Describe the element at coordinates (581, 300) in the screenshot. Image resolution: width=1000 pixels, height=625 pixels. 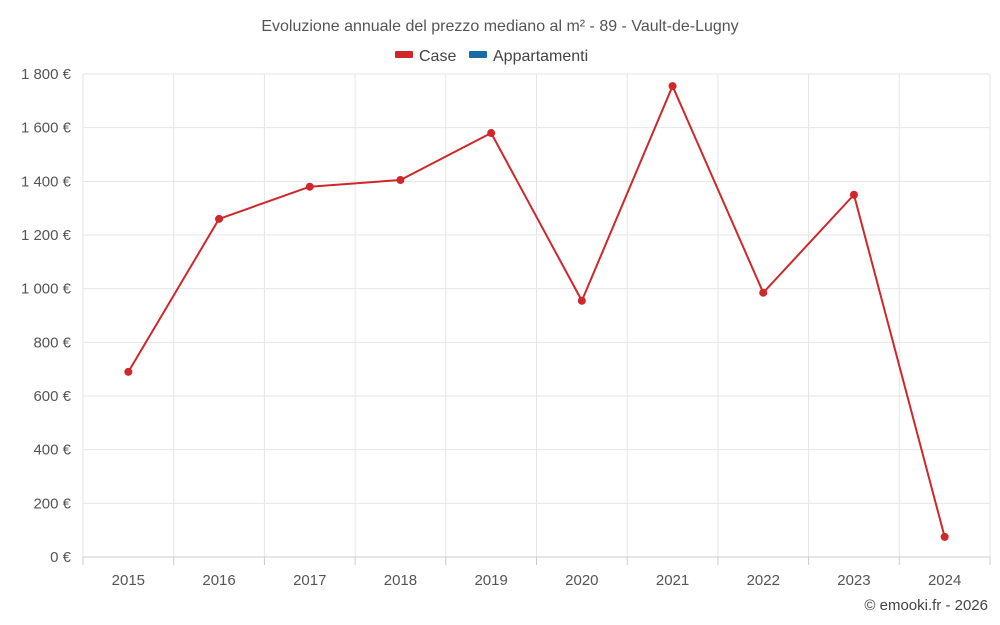
I see `data-point-2020` at that location.